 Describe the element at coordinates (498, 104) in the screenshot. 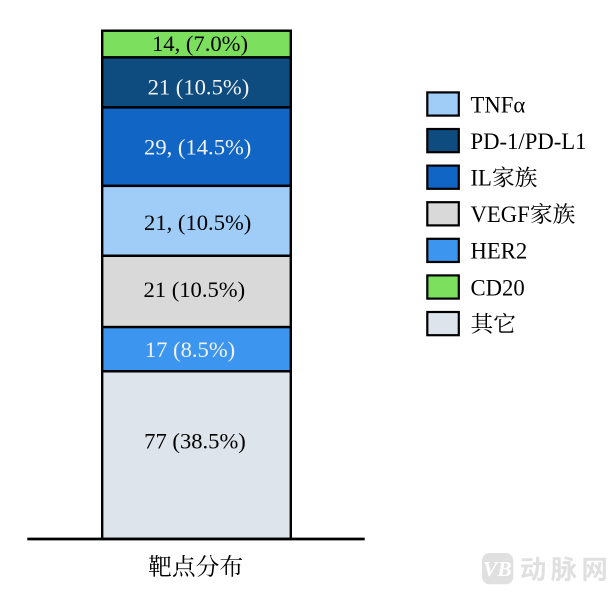

I see `svg-text: TNFα` at that location.